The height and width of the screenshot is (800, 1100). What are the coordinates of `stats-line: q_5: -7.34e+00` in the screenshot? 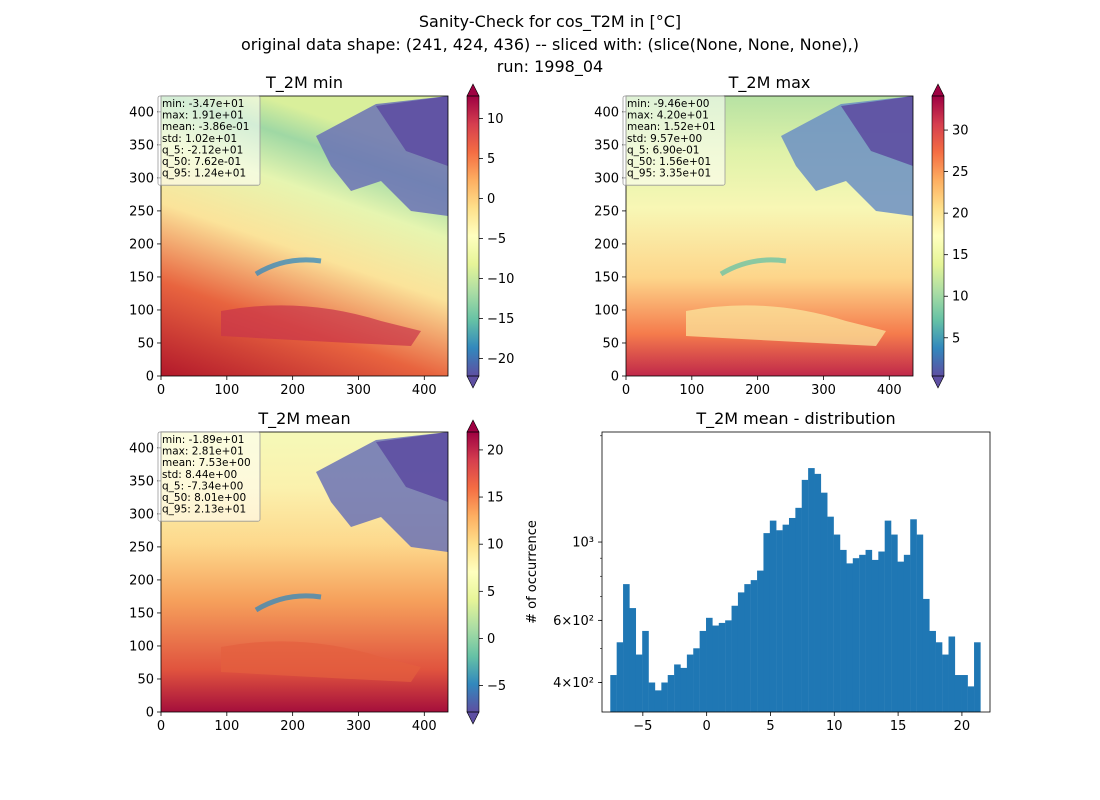 It's located at (202, 486).